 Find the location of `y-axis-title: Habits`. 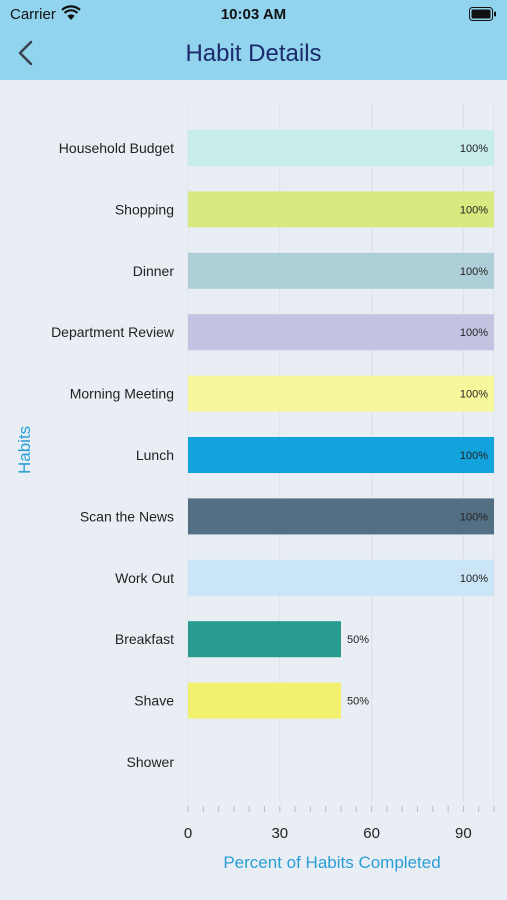

y-axis-title: Habits is located at coordinates (24, 449).